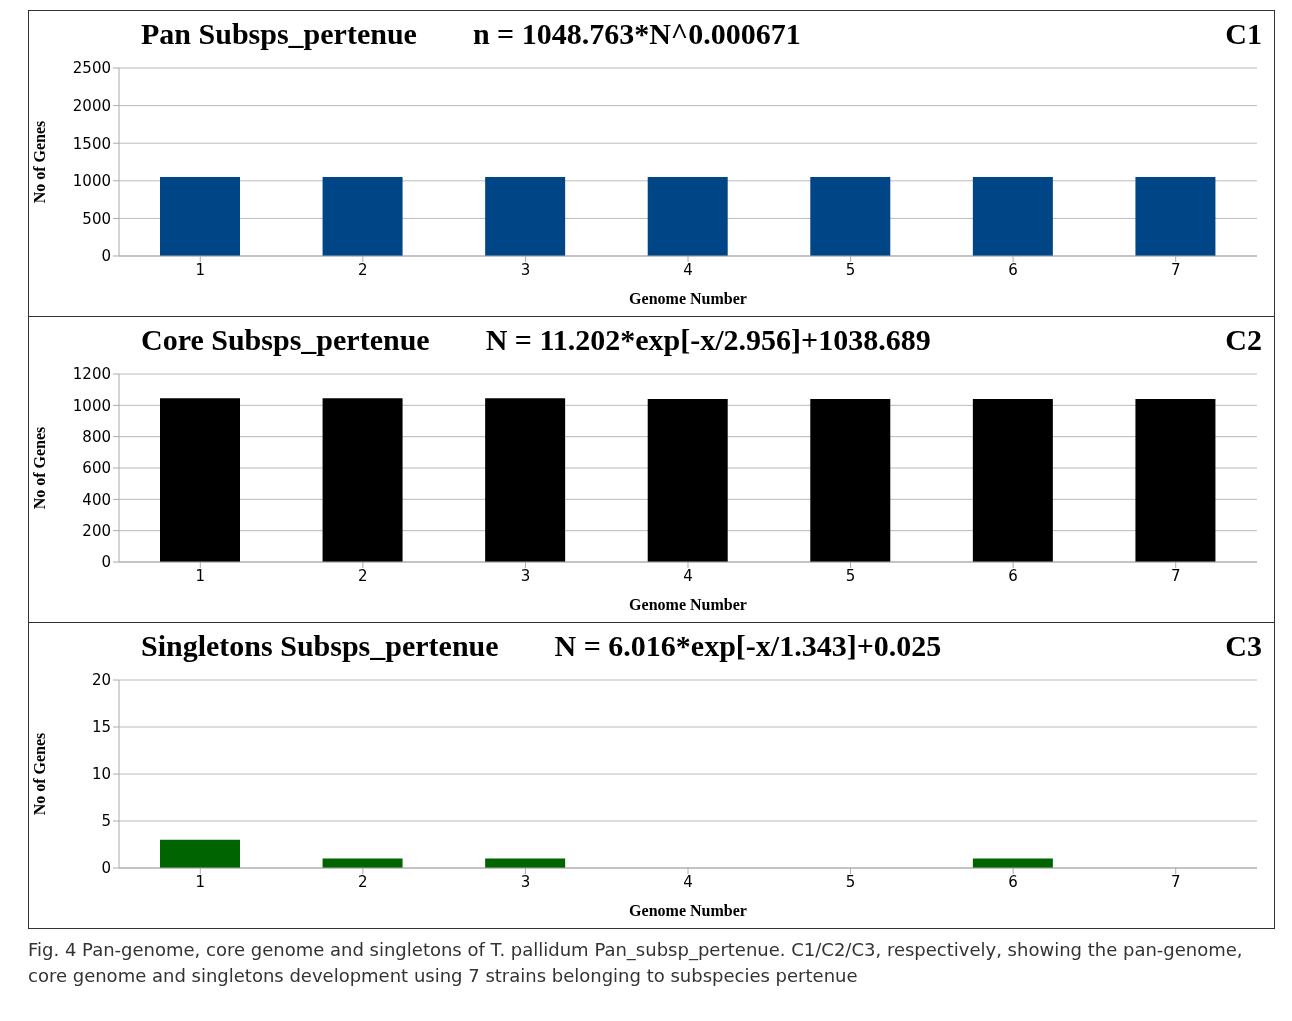 The height and width of the screenshot is (1021, 1292). What do you see at coordinates (96, 499) in the screenshot?
I see `y-tick-label: 400` at bounding box center [96, 499].